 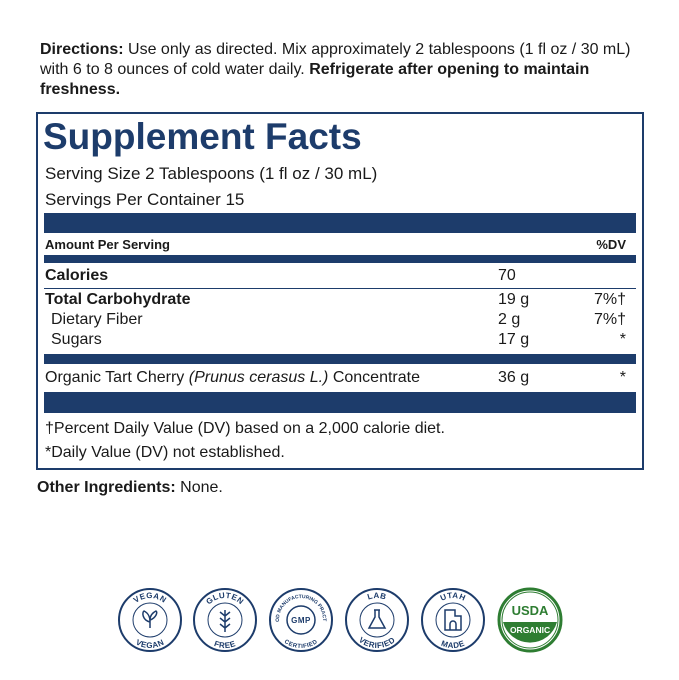 I want to click on dv-header: %DV, so click(x=611, y=244).